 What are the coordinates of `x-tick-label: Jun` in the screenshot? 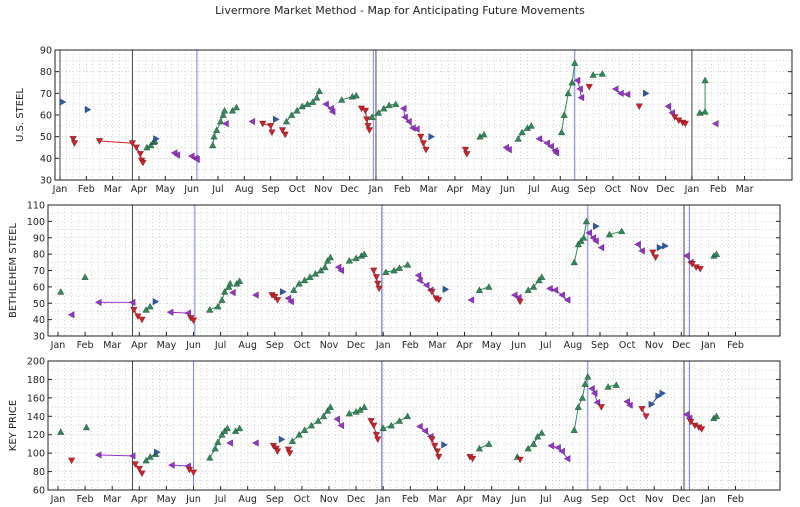 It's located at (518, 345).